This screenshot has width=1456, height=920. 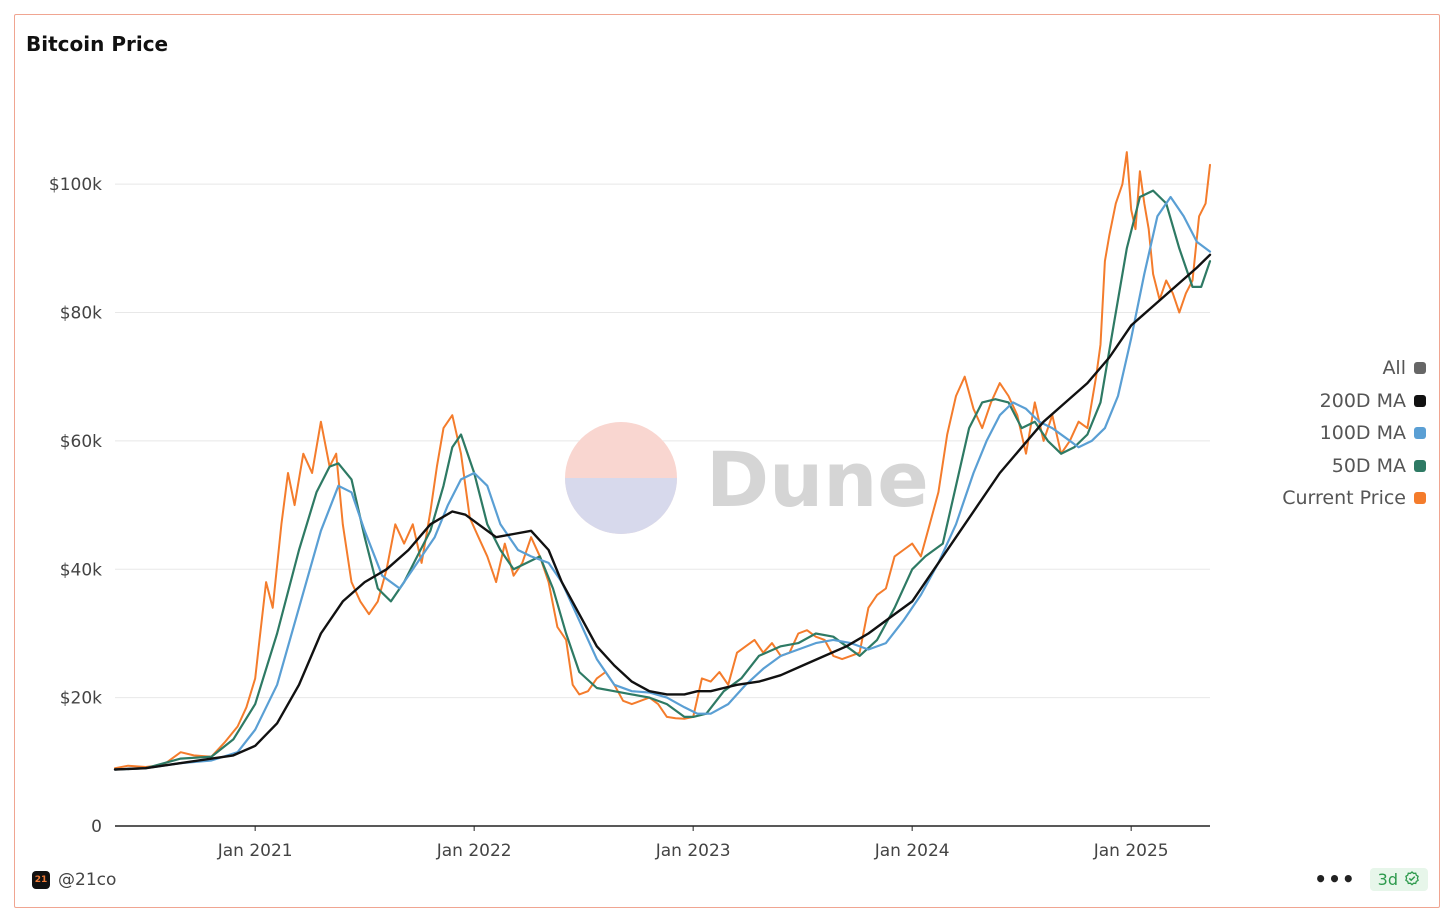 What do you see at coordinates (1368, 465) in the screenshot?
I see `legend-label: 50D MA` at bounding box center [1368, 465].